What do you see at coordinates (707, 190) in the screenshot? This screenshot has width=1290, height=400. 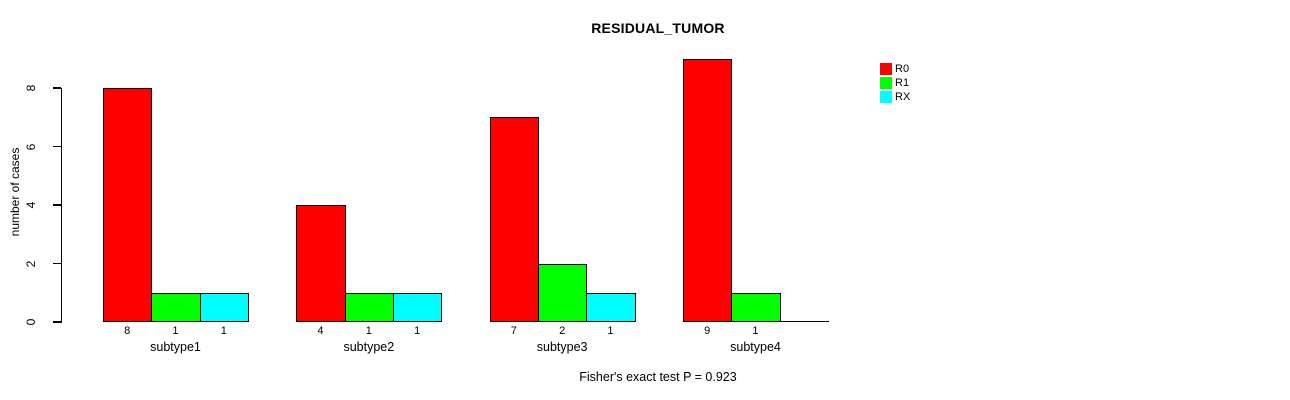 I see `bar-r0-subtype4` at bounding box center [707, 190].